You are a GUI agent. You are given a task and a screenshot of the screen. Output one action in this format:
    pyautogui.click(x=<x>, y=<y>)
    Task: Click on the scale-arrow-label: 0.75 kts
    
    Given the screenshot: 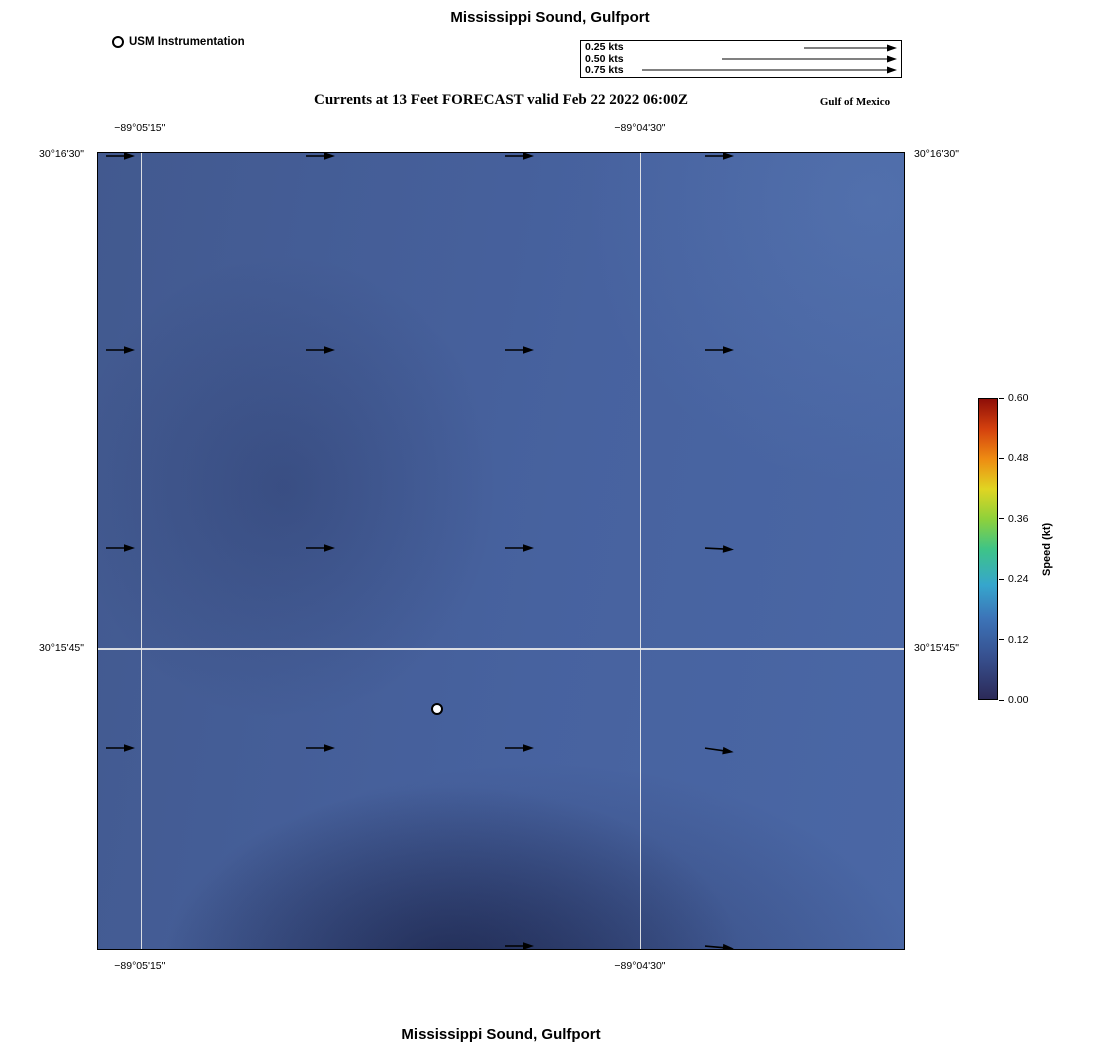 What is the action you would take?
    pyautogui.click(x=604, y=69)
    